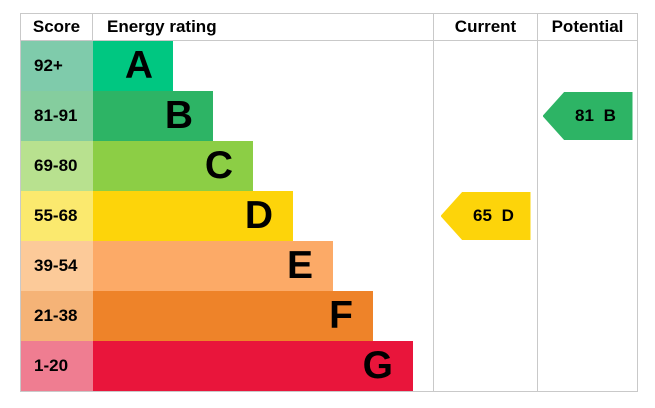  Describe the element at coordinates (485, 266) in the screenshot. I see `current-cell-e` at that location.